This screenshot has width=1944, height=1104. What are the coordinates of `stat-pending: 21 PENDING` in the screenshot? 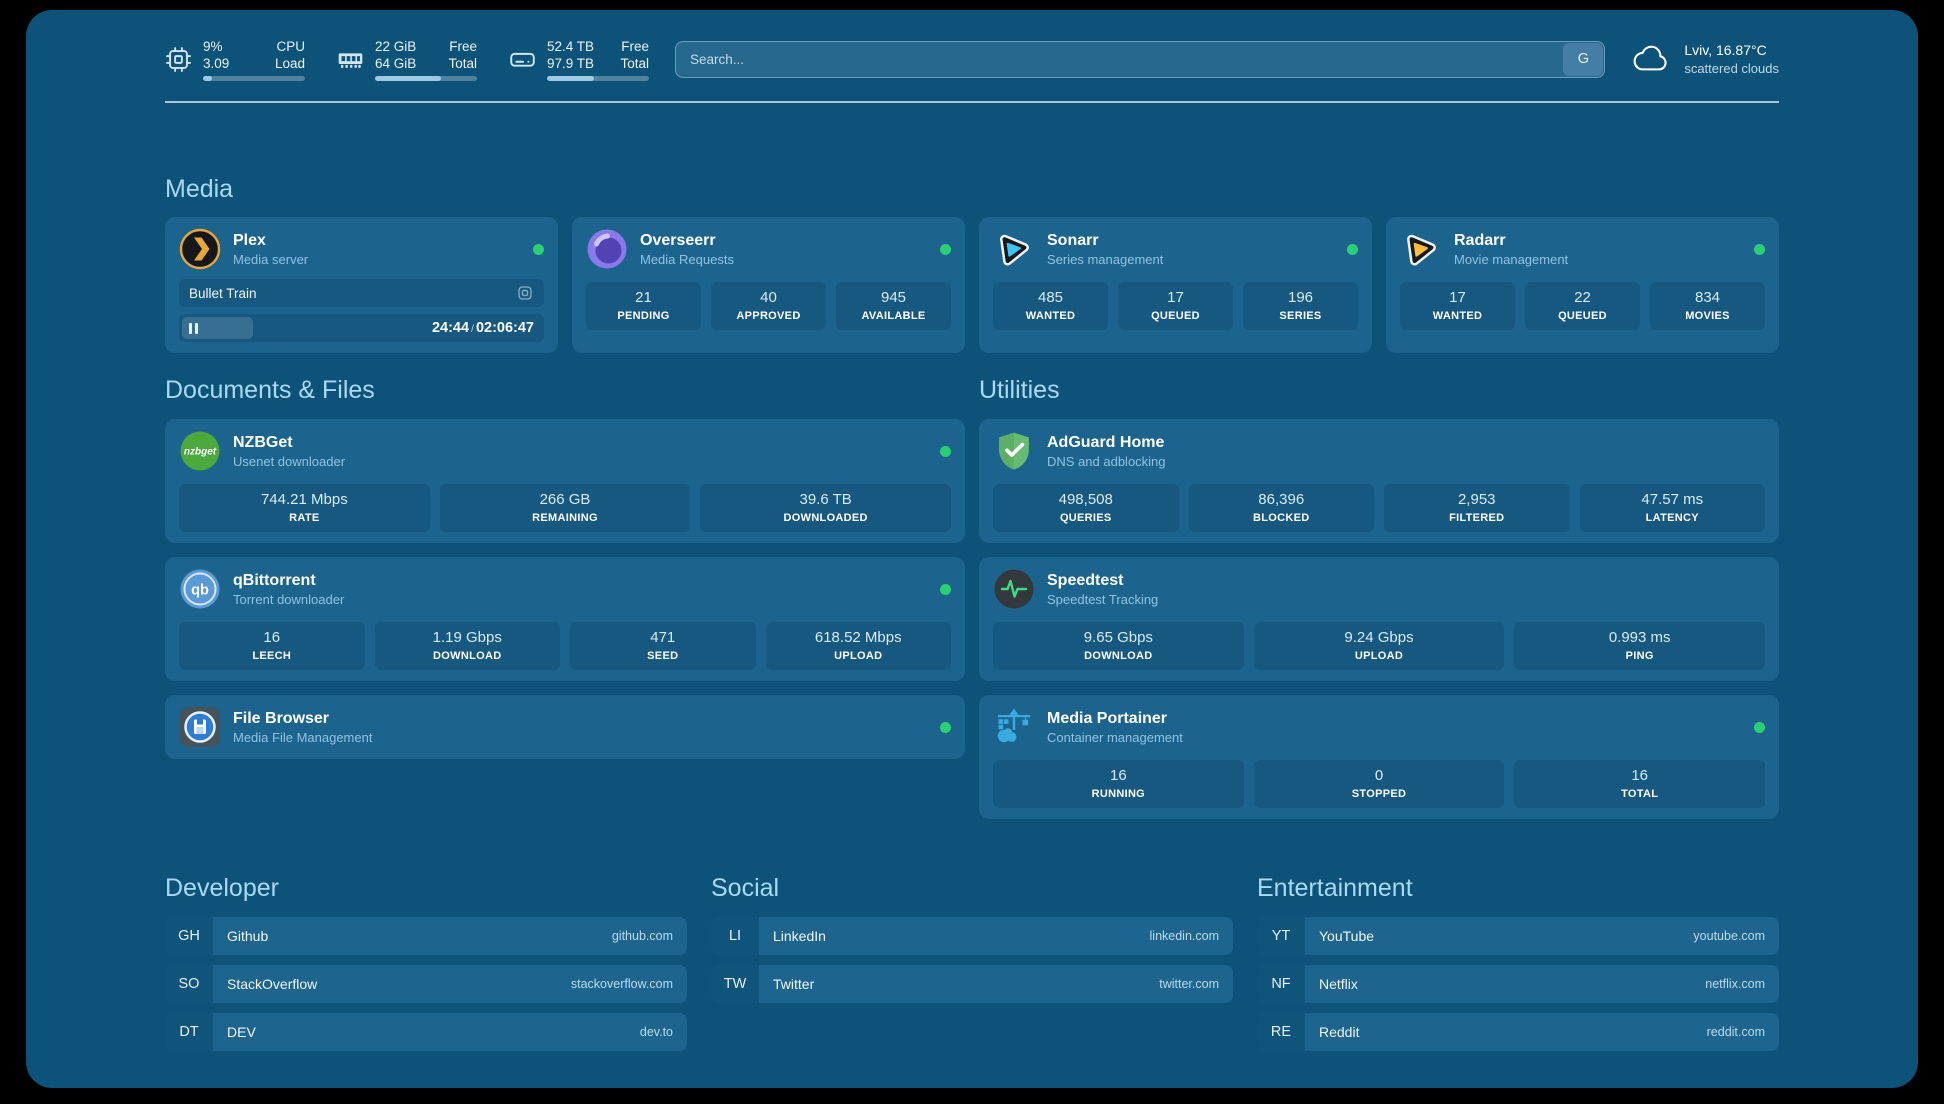 It's located at (643, 306).